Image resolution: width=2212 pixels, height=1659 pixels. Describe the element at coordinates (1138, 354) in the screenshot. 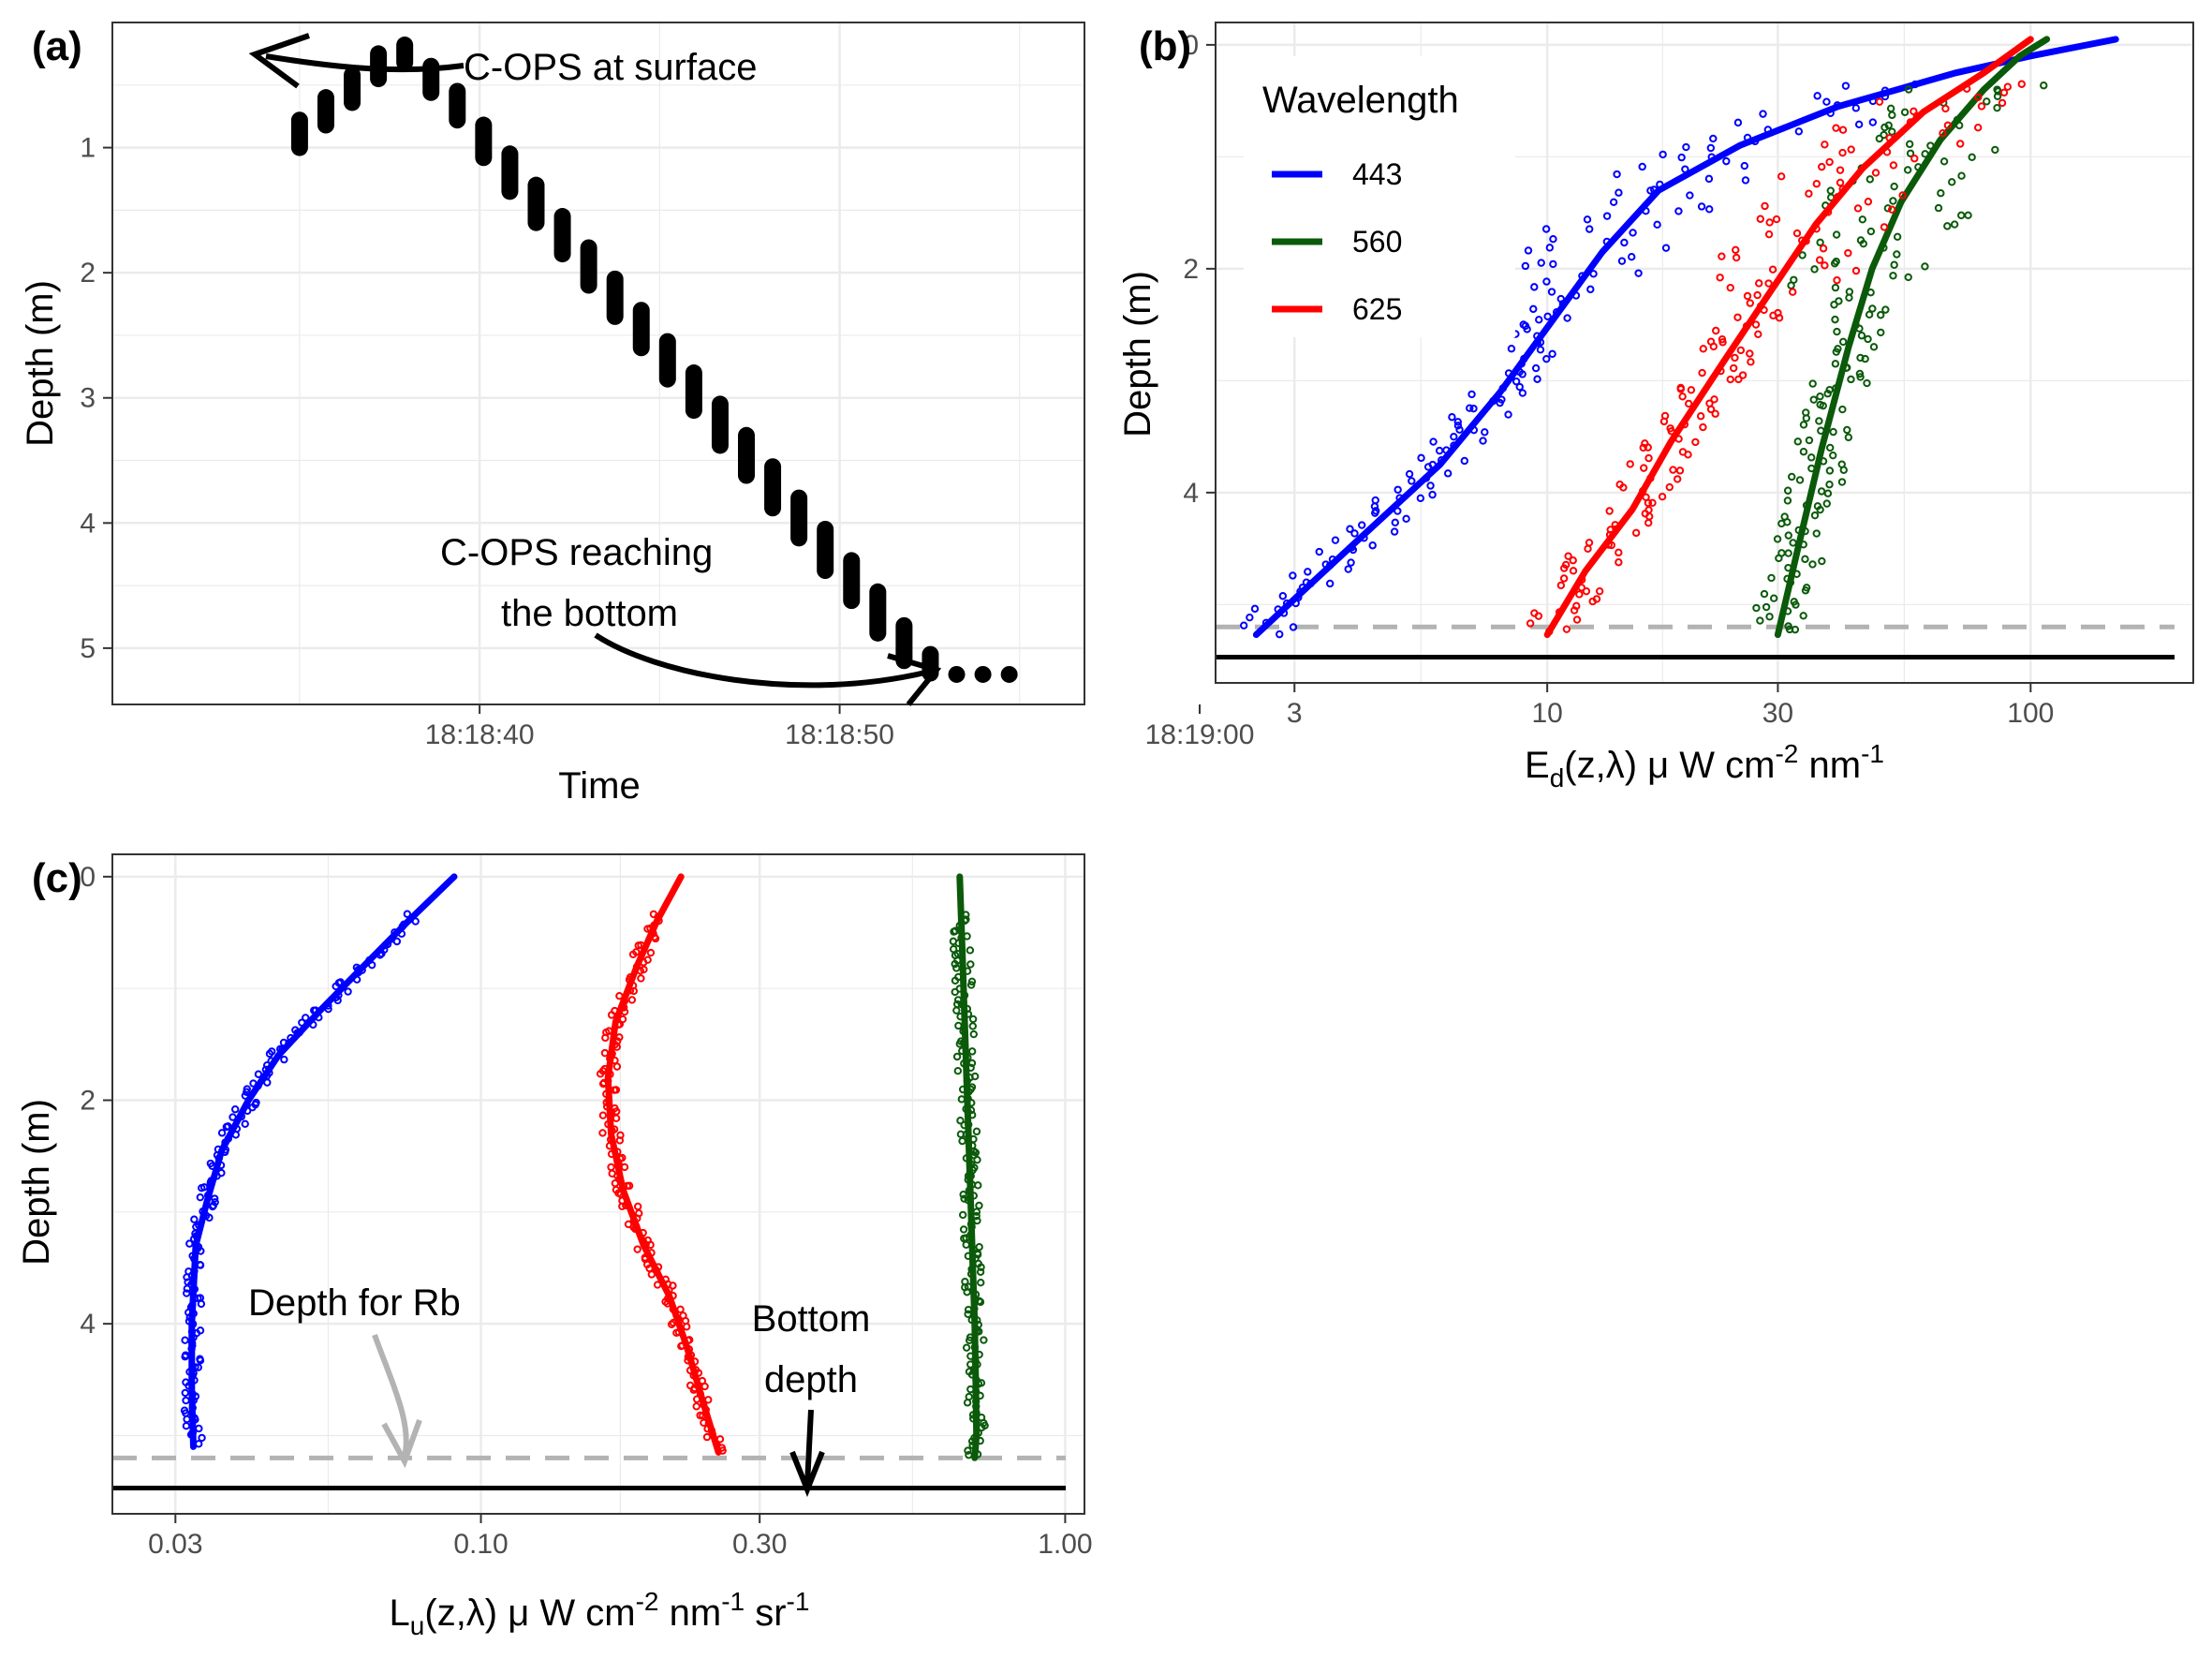

I see `panel-b-ylabel: Depth (m)` at that location.